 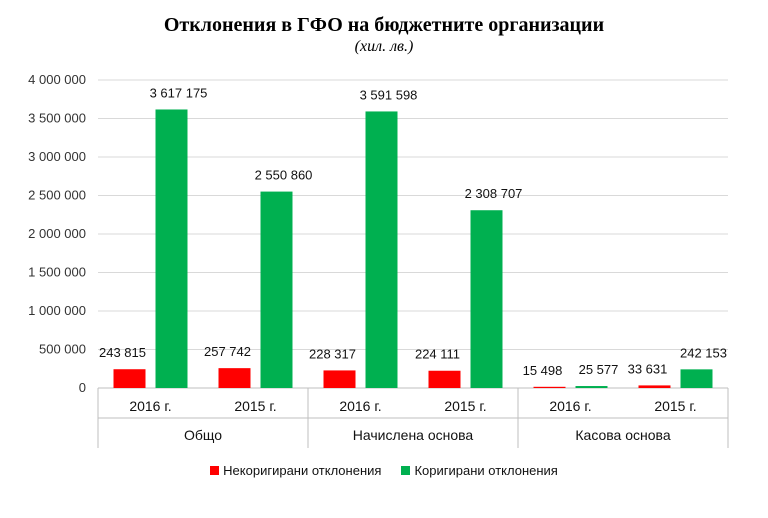 I want to click on legend-label-corrected: Коригирани отклонения, so click(x=486, y=470).